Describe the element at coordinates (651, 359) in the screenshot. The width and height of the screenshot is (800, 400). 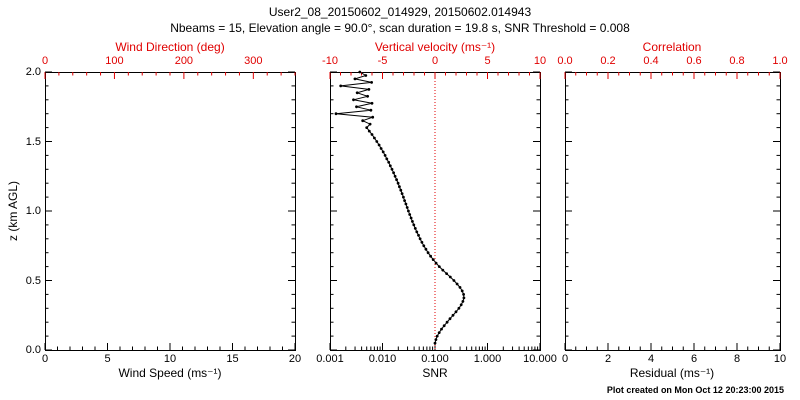
I see `x-tick-label: 4` at that location.